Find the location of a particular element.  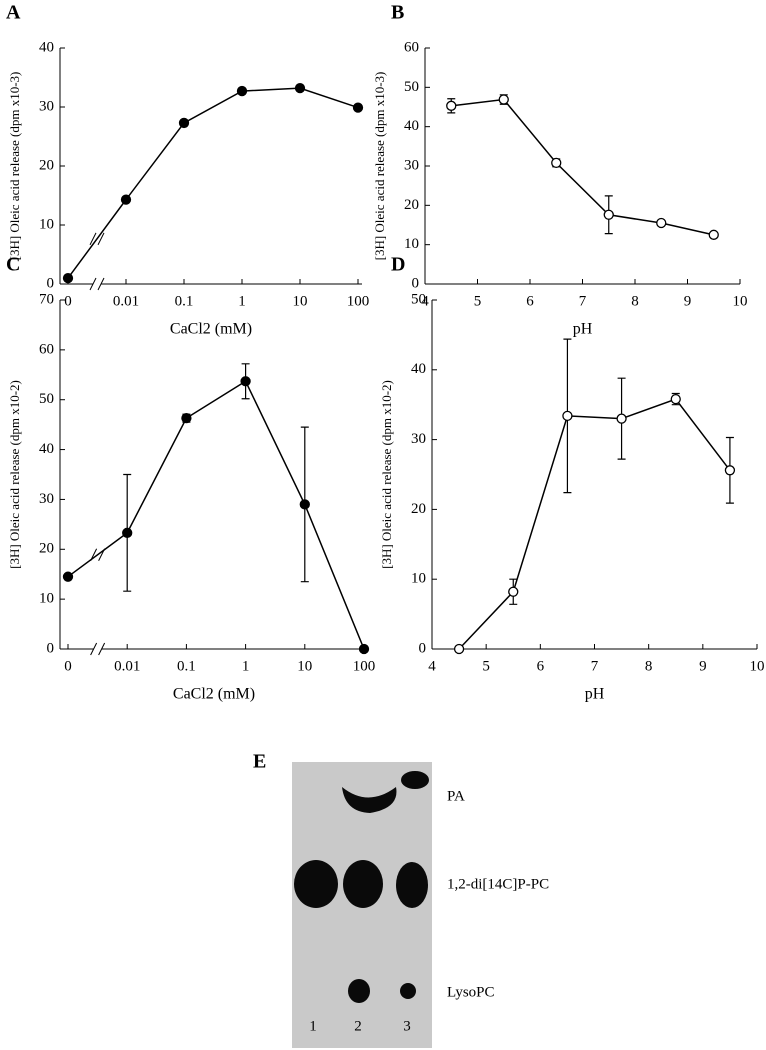

line-break is located at coordinates (93, 239).